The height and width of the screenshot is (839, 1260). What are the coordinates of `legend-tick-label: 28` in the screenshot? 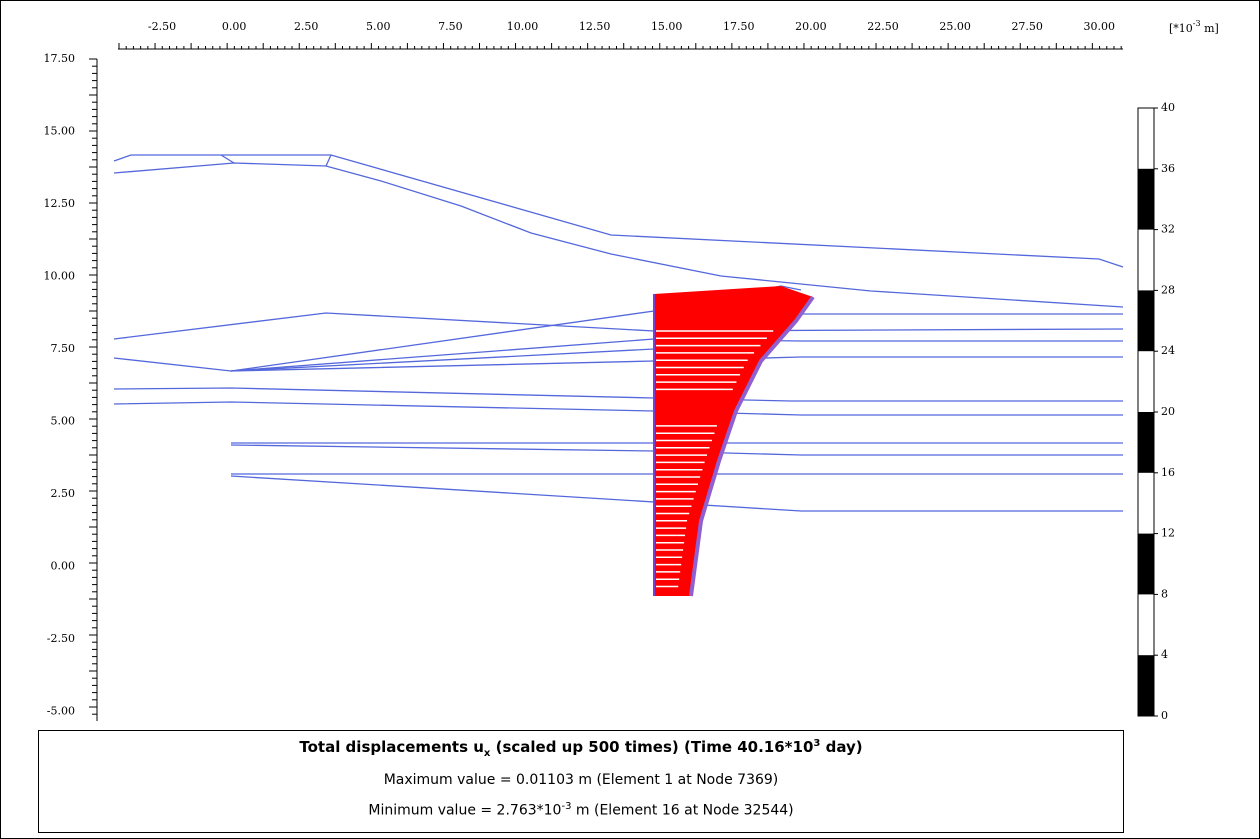 It's located at (1168, 289).